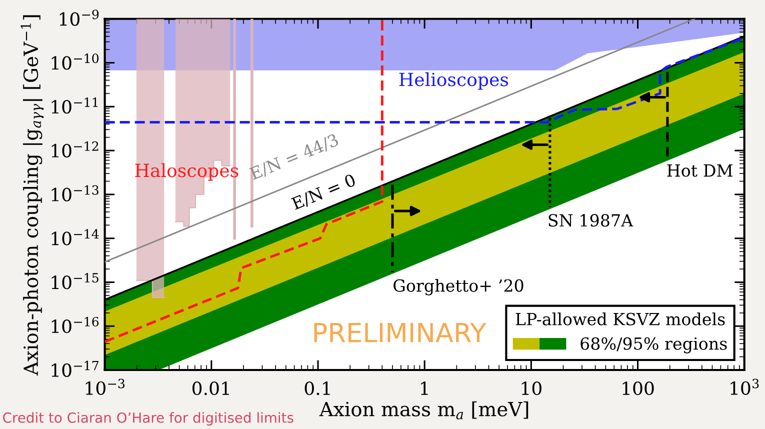 The width and height of the screenshot is (765, 429). What do you see at coordinates (699, 170) in the screenshot?
I see `annotation: Hot DM` at bounding box center [699, 170].